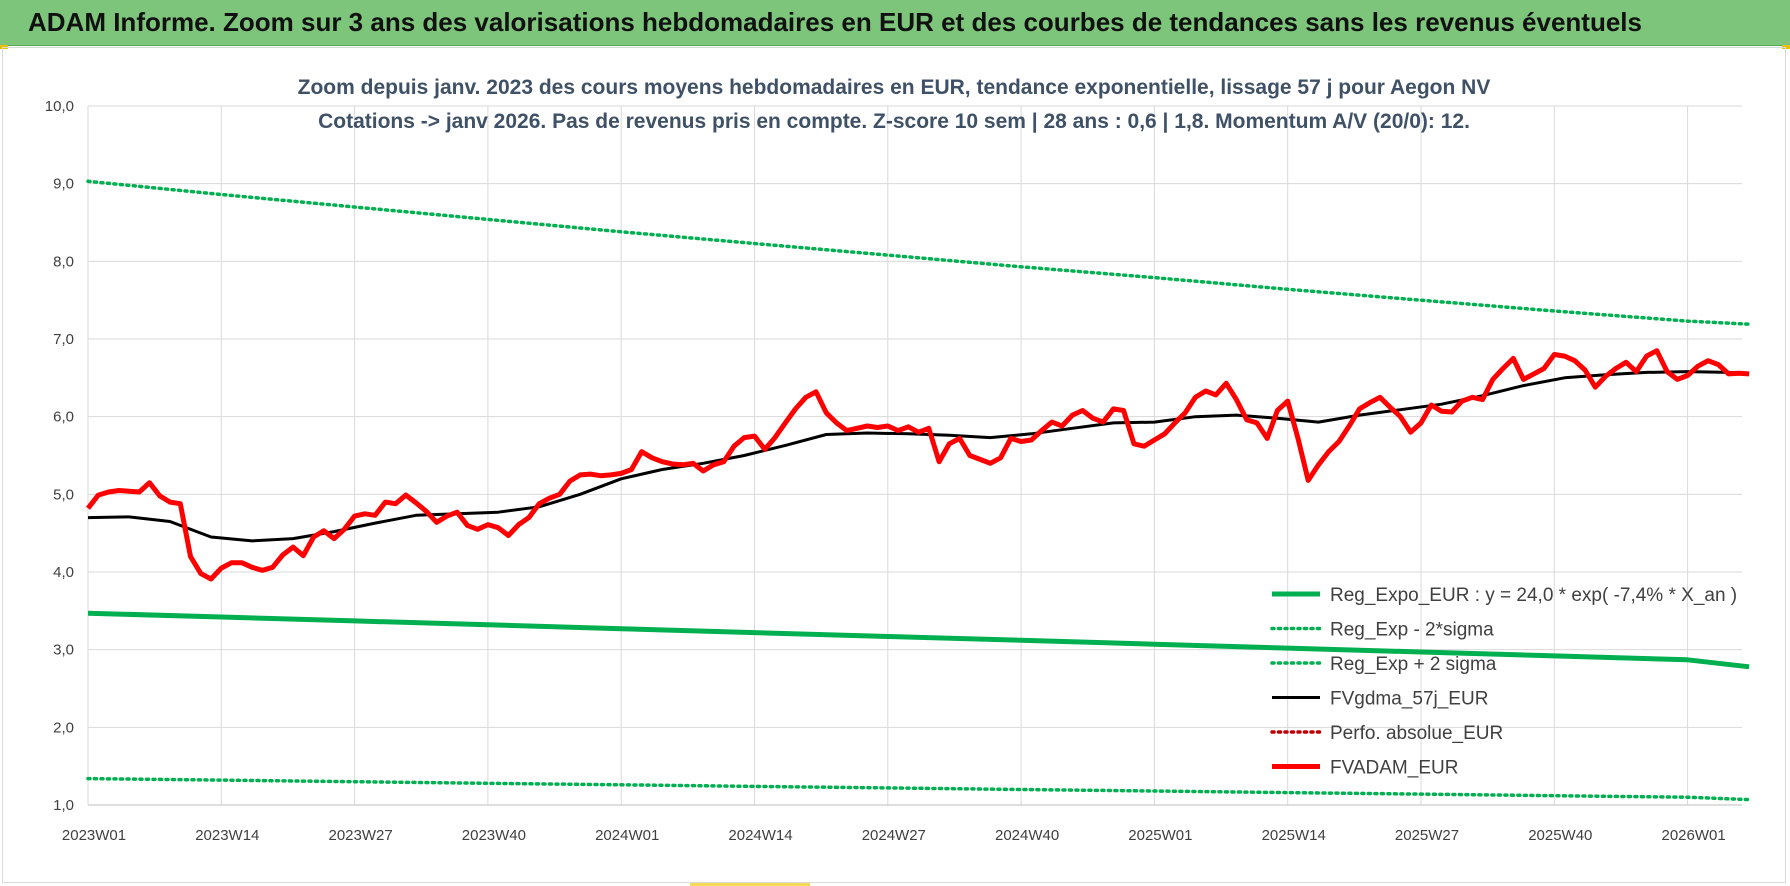 The height and width of the screenshot is (886, 1790). I want to click on bottom-tab-marker, so click(750, 884).